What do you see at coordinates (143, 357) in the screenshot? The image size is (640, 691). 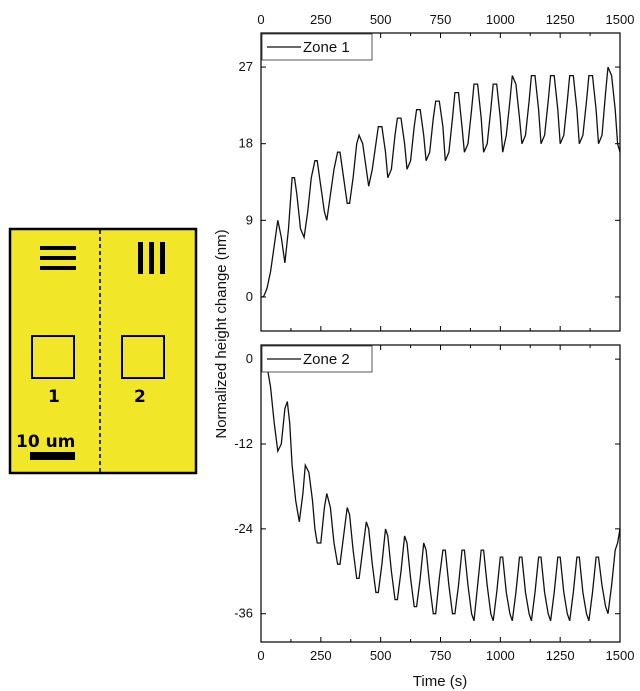 I see `zone-2-square` at bounding box center [143, 357].